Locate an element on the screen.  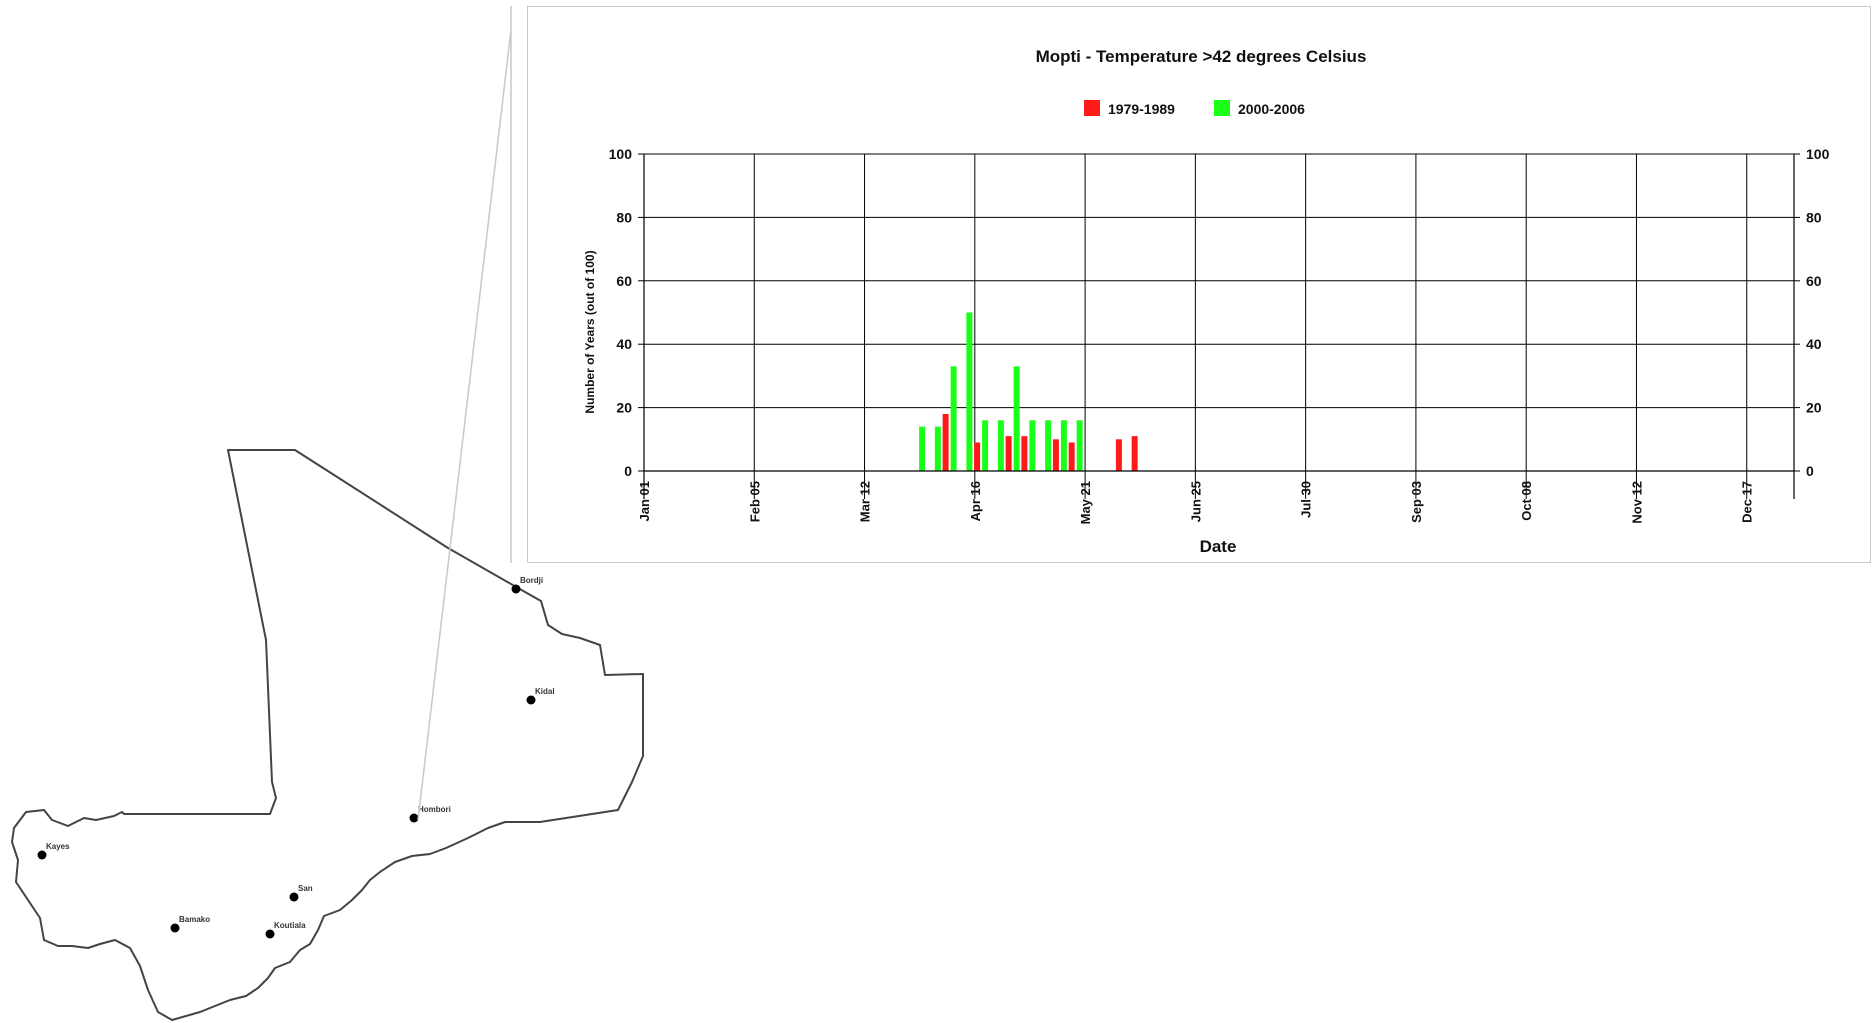
city-label-hombori: Hombori is located at coordinates (434, 809).